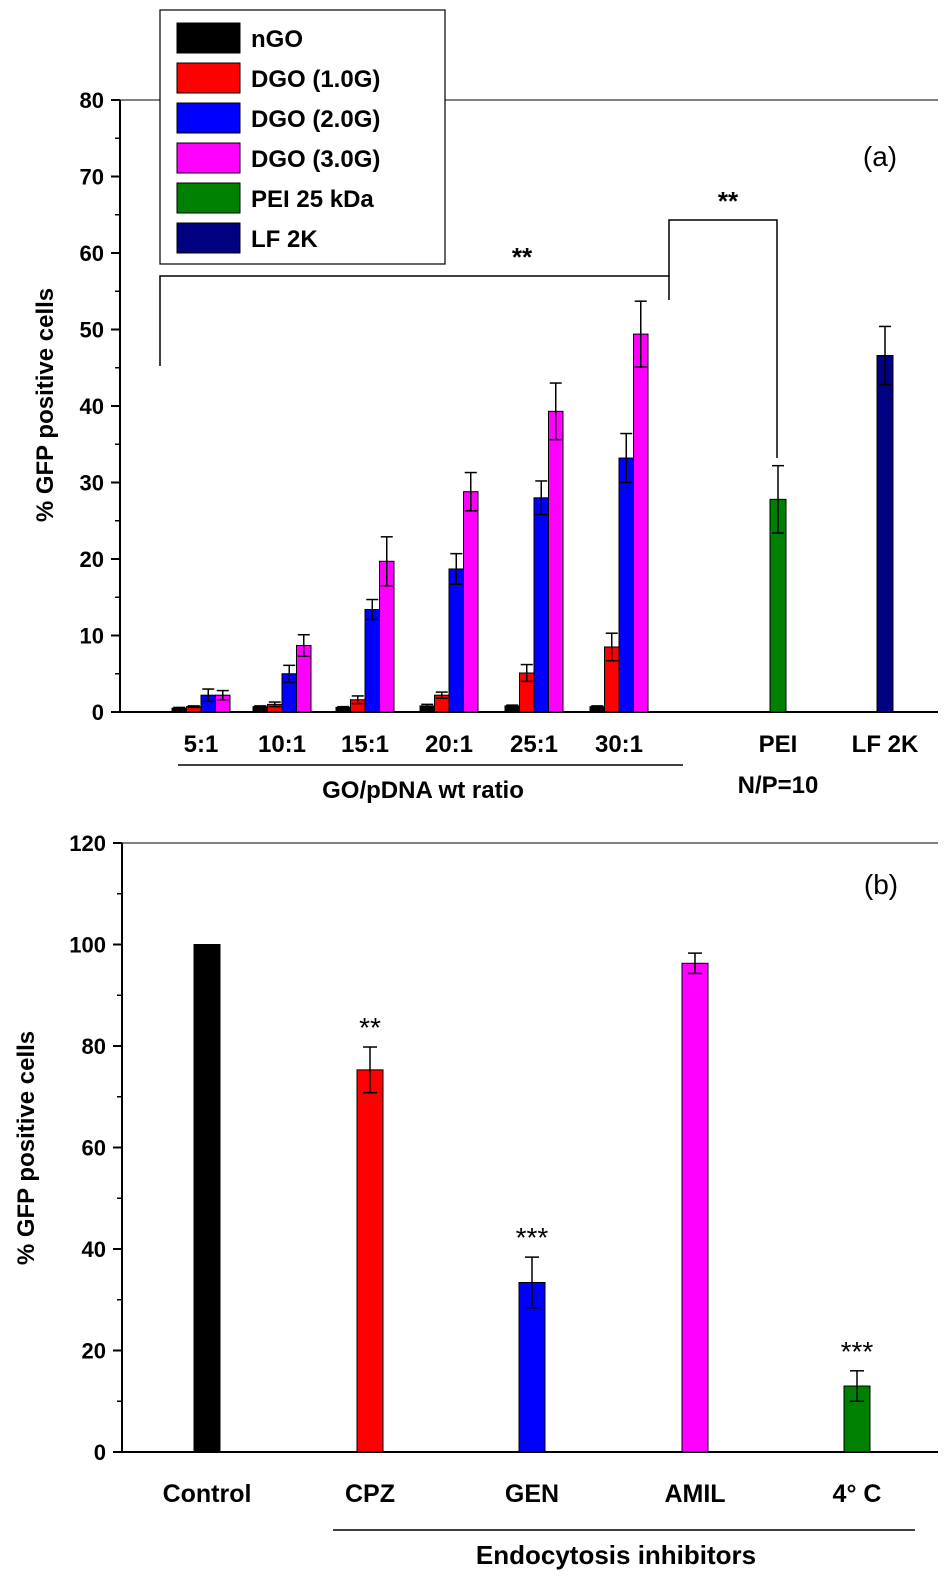 Image resolution: width=945 pixels, height=1582 pixels. I want to click on legend-label: LF 2K, so click(284, 239).